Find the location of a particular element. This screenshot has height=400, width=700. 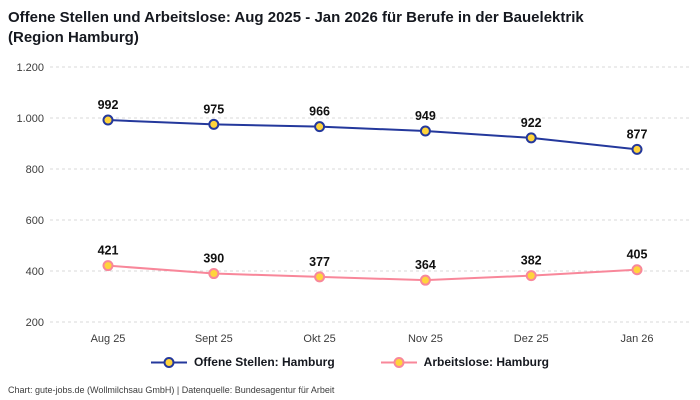

data-point-label: 949 is located at coordinates (425, 116).